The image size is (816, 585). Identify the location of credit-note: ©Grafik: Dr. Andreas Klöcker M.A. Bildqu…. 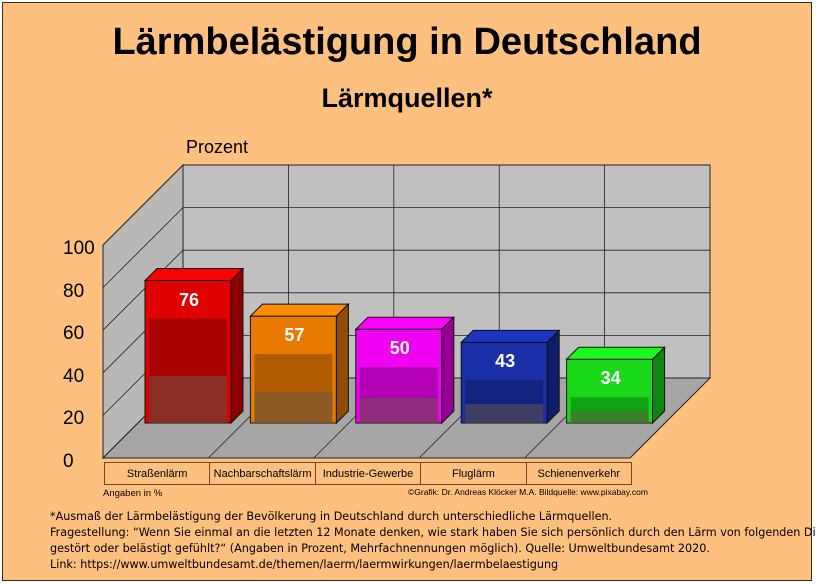
(528, 492).